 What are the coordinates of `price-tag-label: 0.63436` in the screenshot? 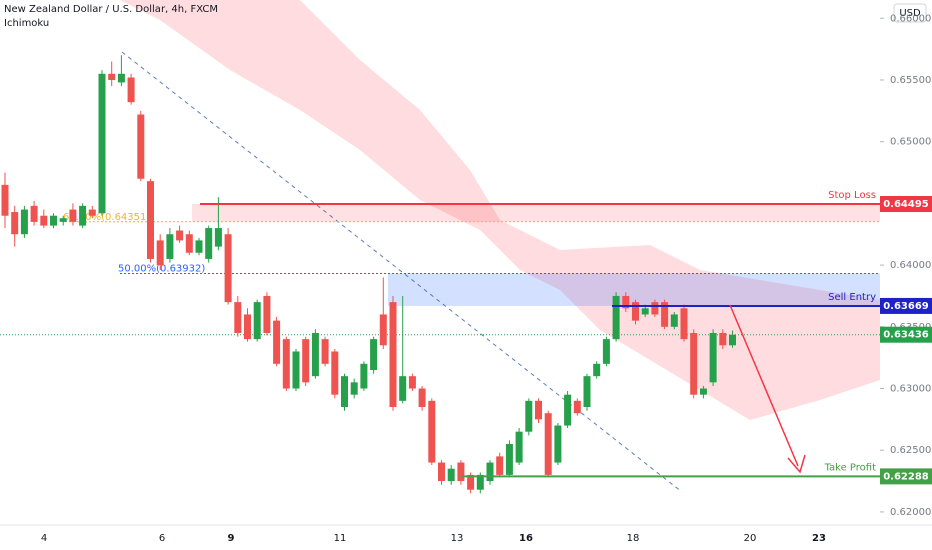 It's located at (906, 335).